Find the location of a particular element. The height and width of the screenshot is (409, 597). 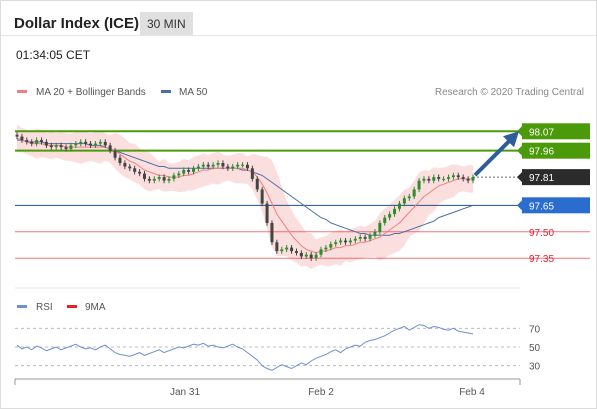

rsi-legend-label: RSI is located at coordinates (44, 307).